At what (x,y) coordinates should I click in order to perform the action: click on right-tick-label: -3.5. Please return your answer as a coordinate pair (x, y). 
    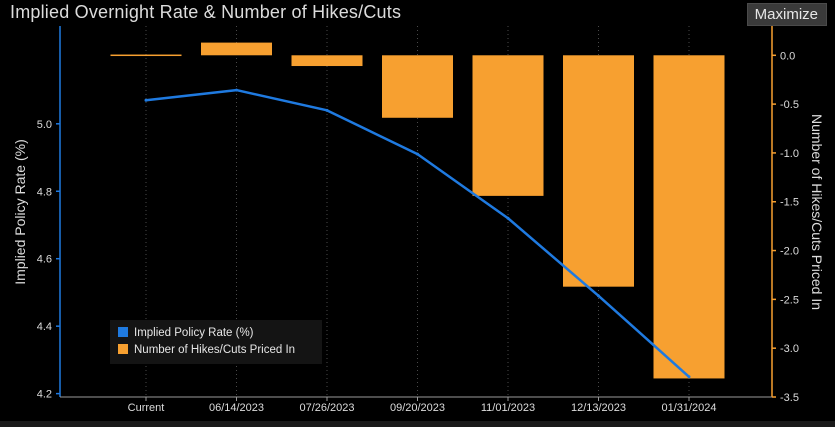
    Looking at the image, I should click on (789, 398).